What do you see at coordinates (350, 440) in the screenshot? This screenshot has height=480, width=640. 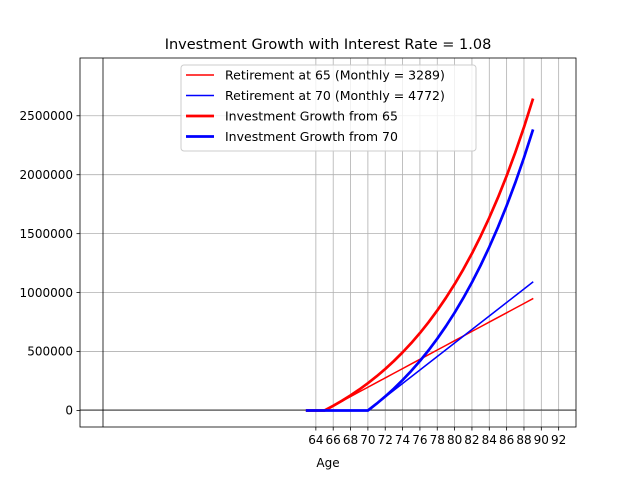 I see `x-tick-label: 68` at bounding box center [350, 440].